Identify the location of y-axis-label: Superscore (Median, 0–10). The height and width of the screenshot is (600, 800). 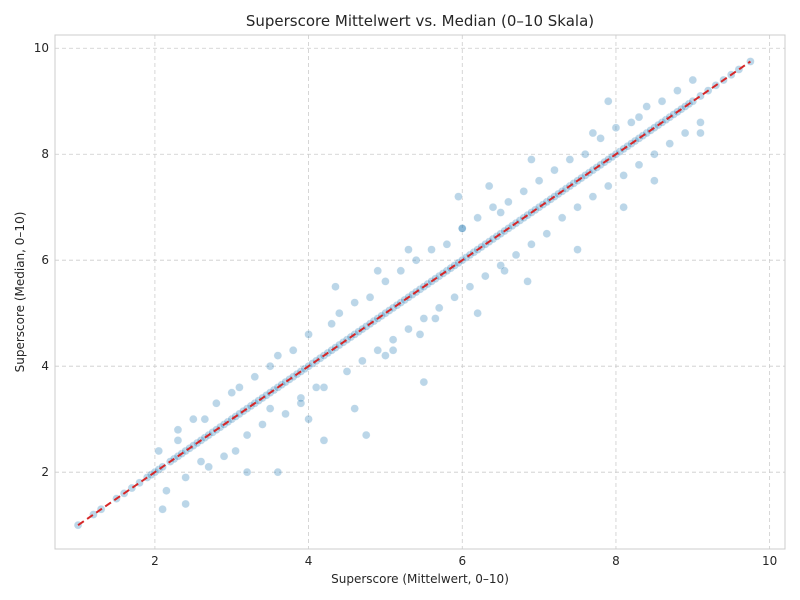
(20, 292).